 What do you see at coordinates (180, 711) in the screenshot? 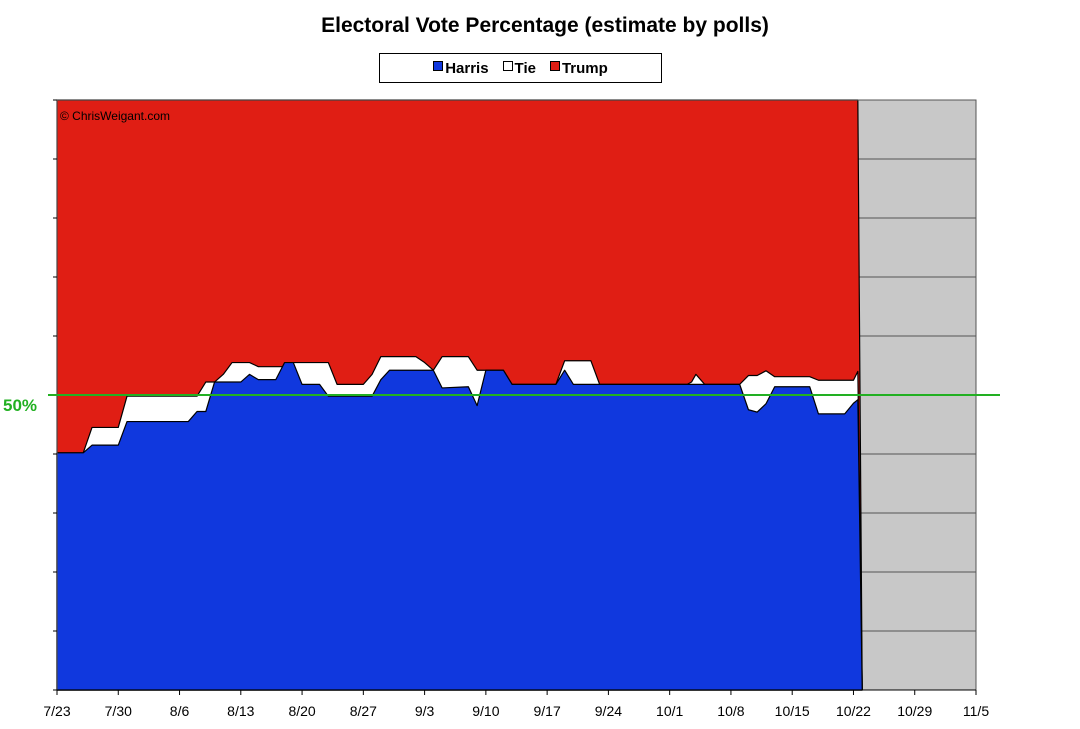
I see `x-tick-label-2: 8/6` at bounding box center [180, 711].